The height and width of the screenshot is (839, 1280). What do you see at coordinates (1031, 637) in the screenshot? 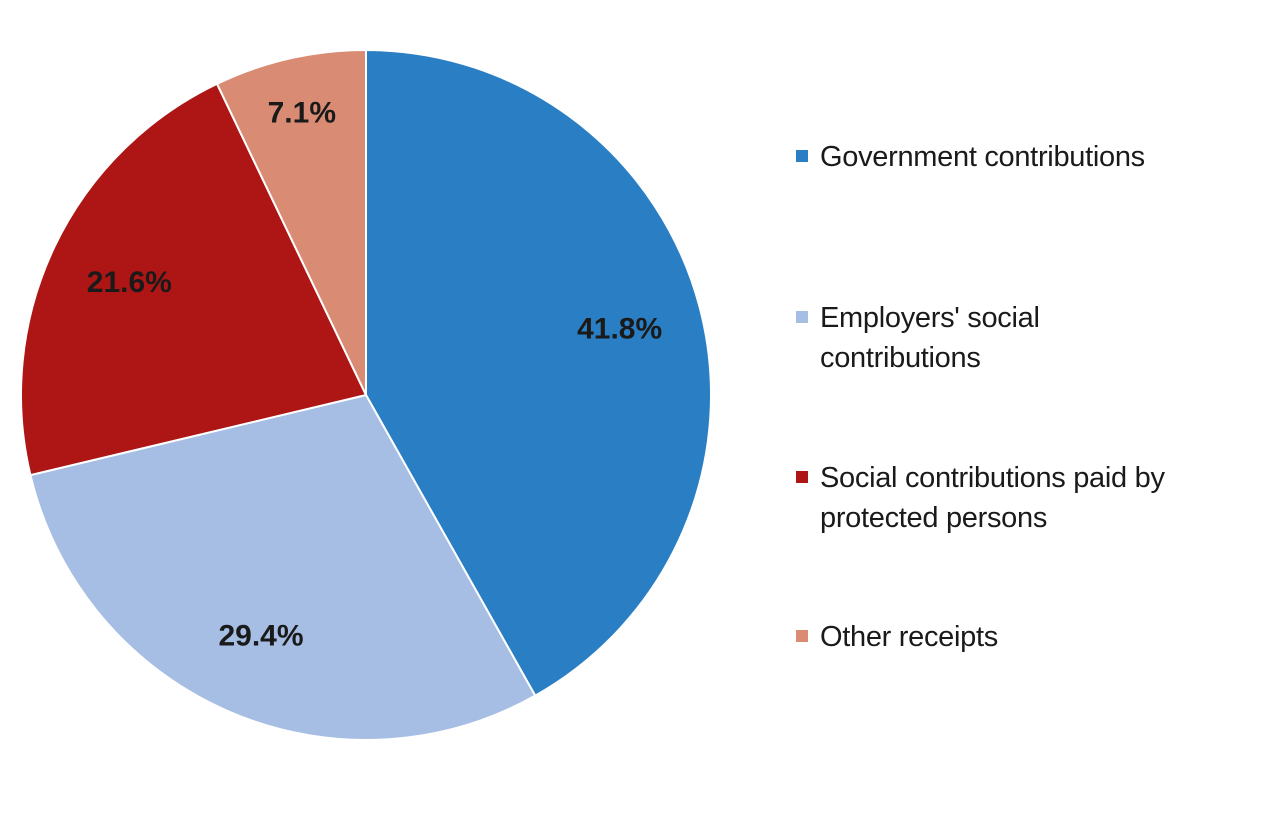
I see `legend-item-other: Other receipts` at bounding box center [1031, 637].